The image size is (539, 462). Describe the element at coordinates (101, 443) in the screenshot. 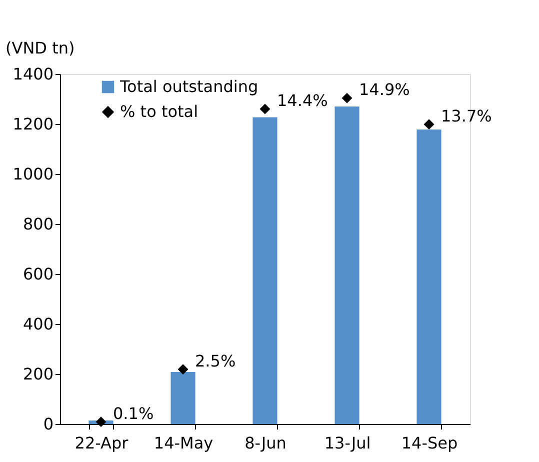

I see `x-tick-label: 22-Apr` at that location.